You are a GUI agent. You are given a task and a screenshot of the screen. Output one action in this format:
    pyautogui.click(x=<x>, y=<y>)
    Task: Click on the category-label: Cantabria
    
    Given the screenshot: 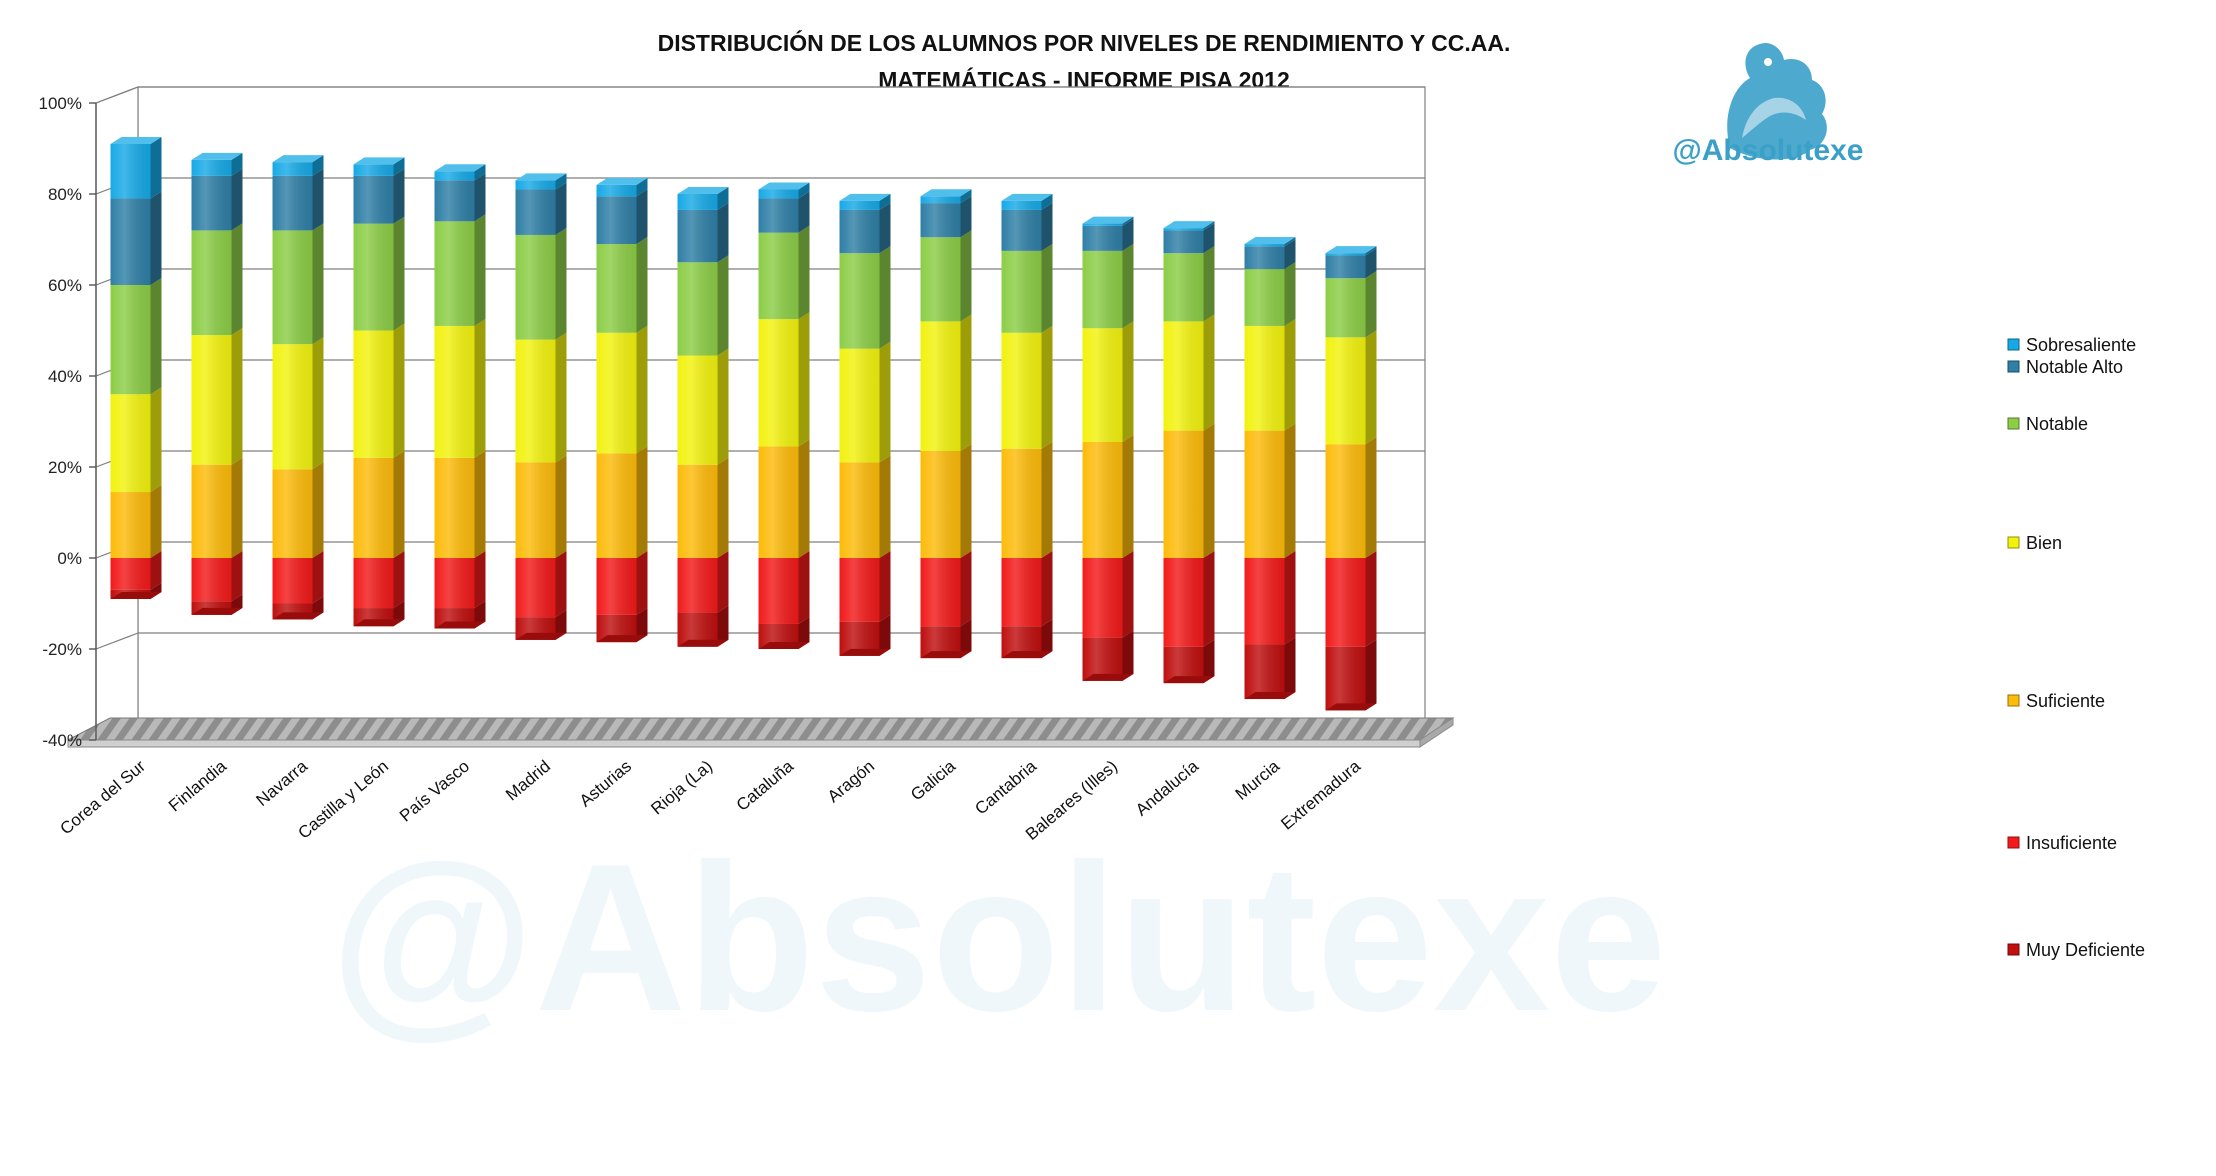 What is the action you would take?
    pyautogui.click(x=1005, y=787)
    